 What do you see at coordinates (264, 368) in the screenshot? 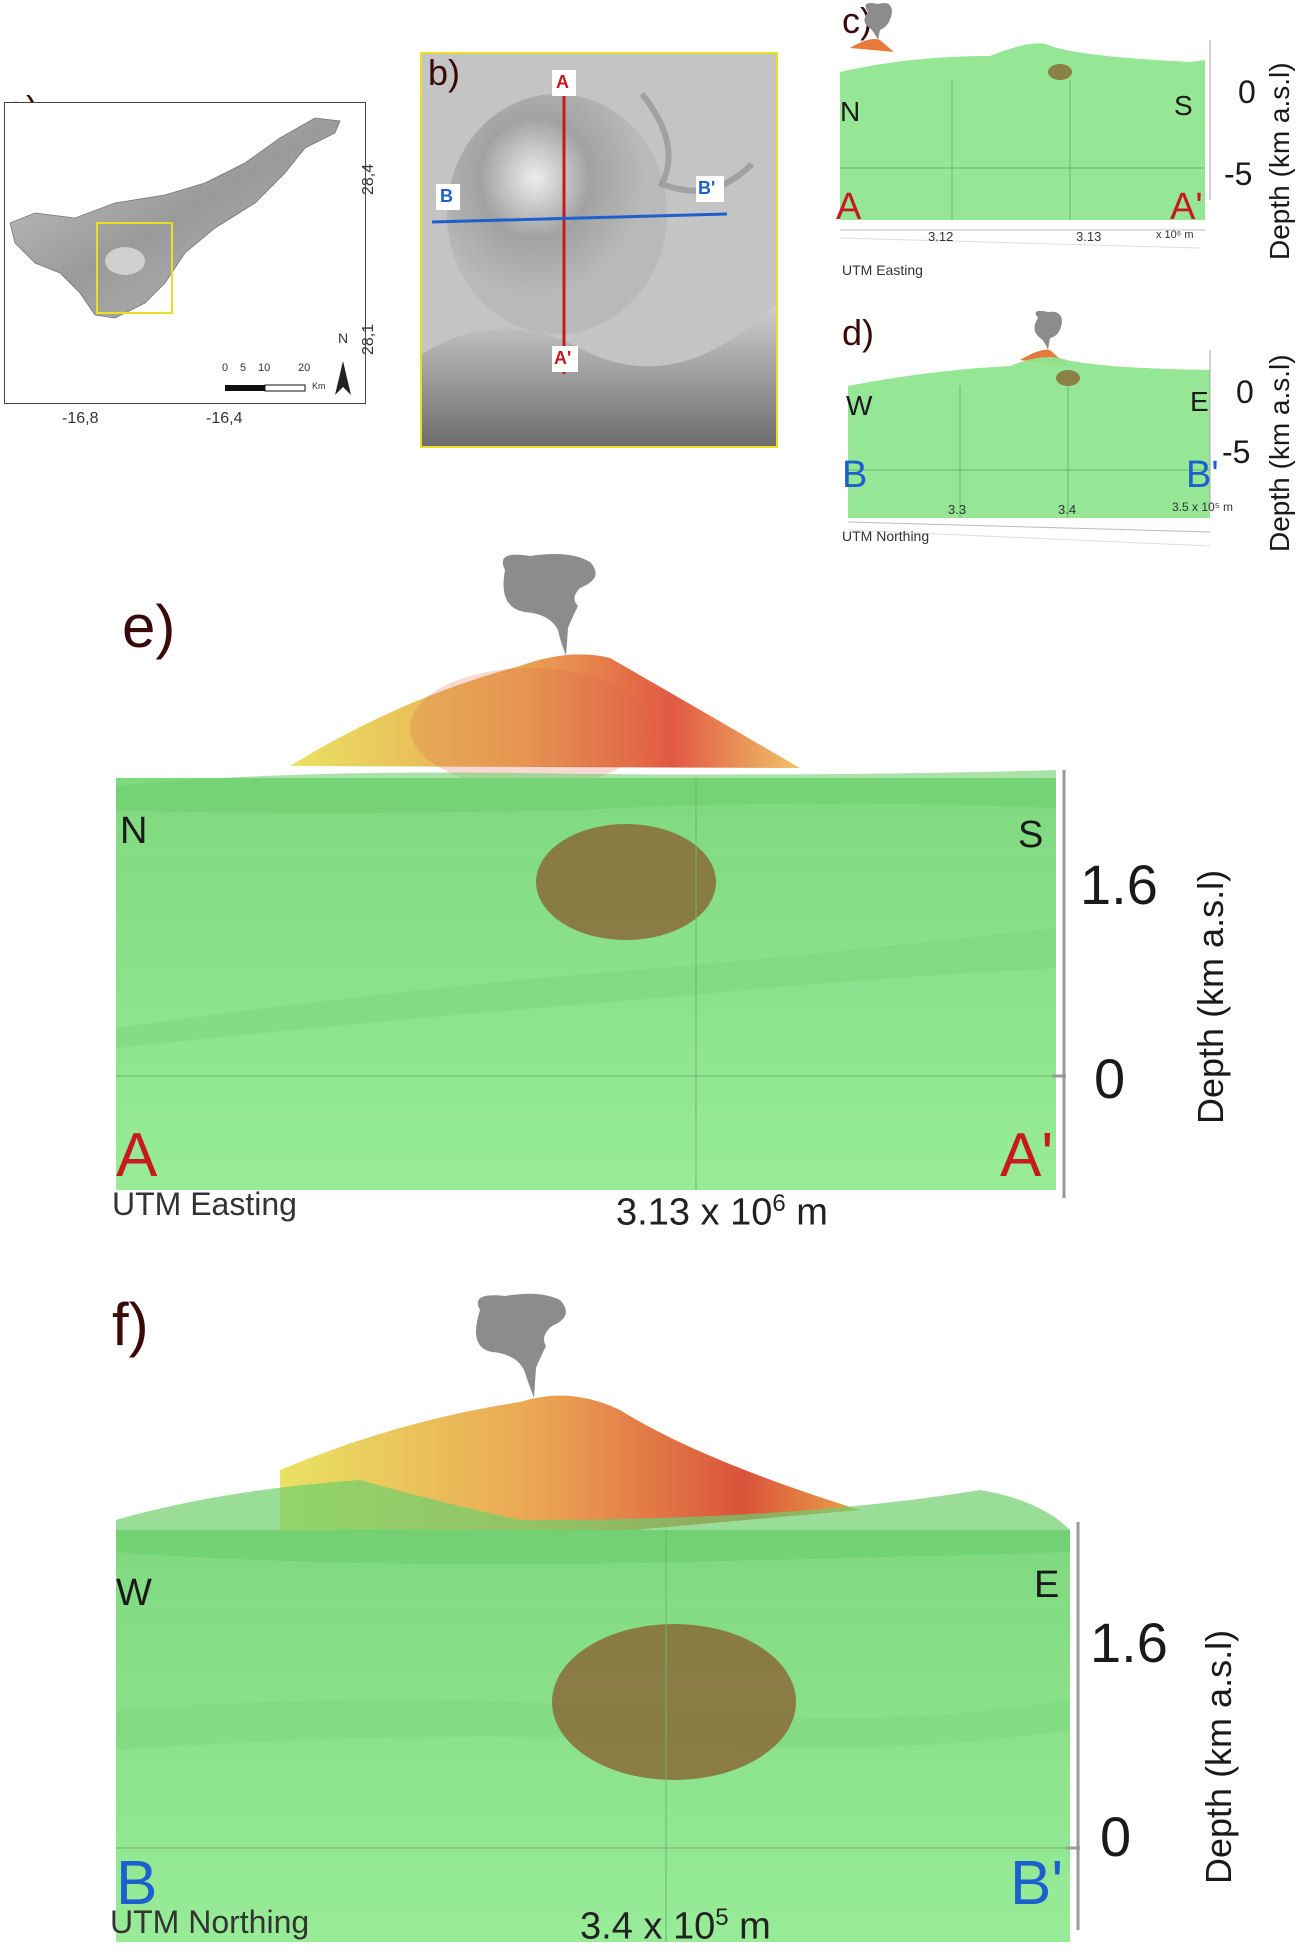
I see `scale-tick-10: 10` at bounding box center [264, 368].